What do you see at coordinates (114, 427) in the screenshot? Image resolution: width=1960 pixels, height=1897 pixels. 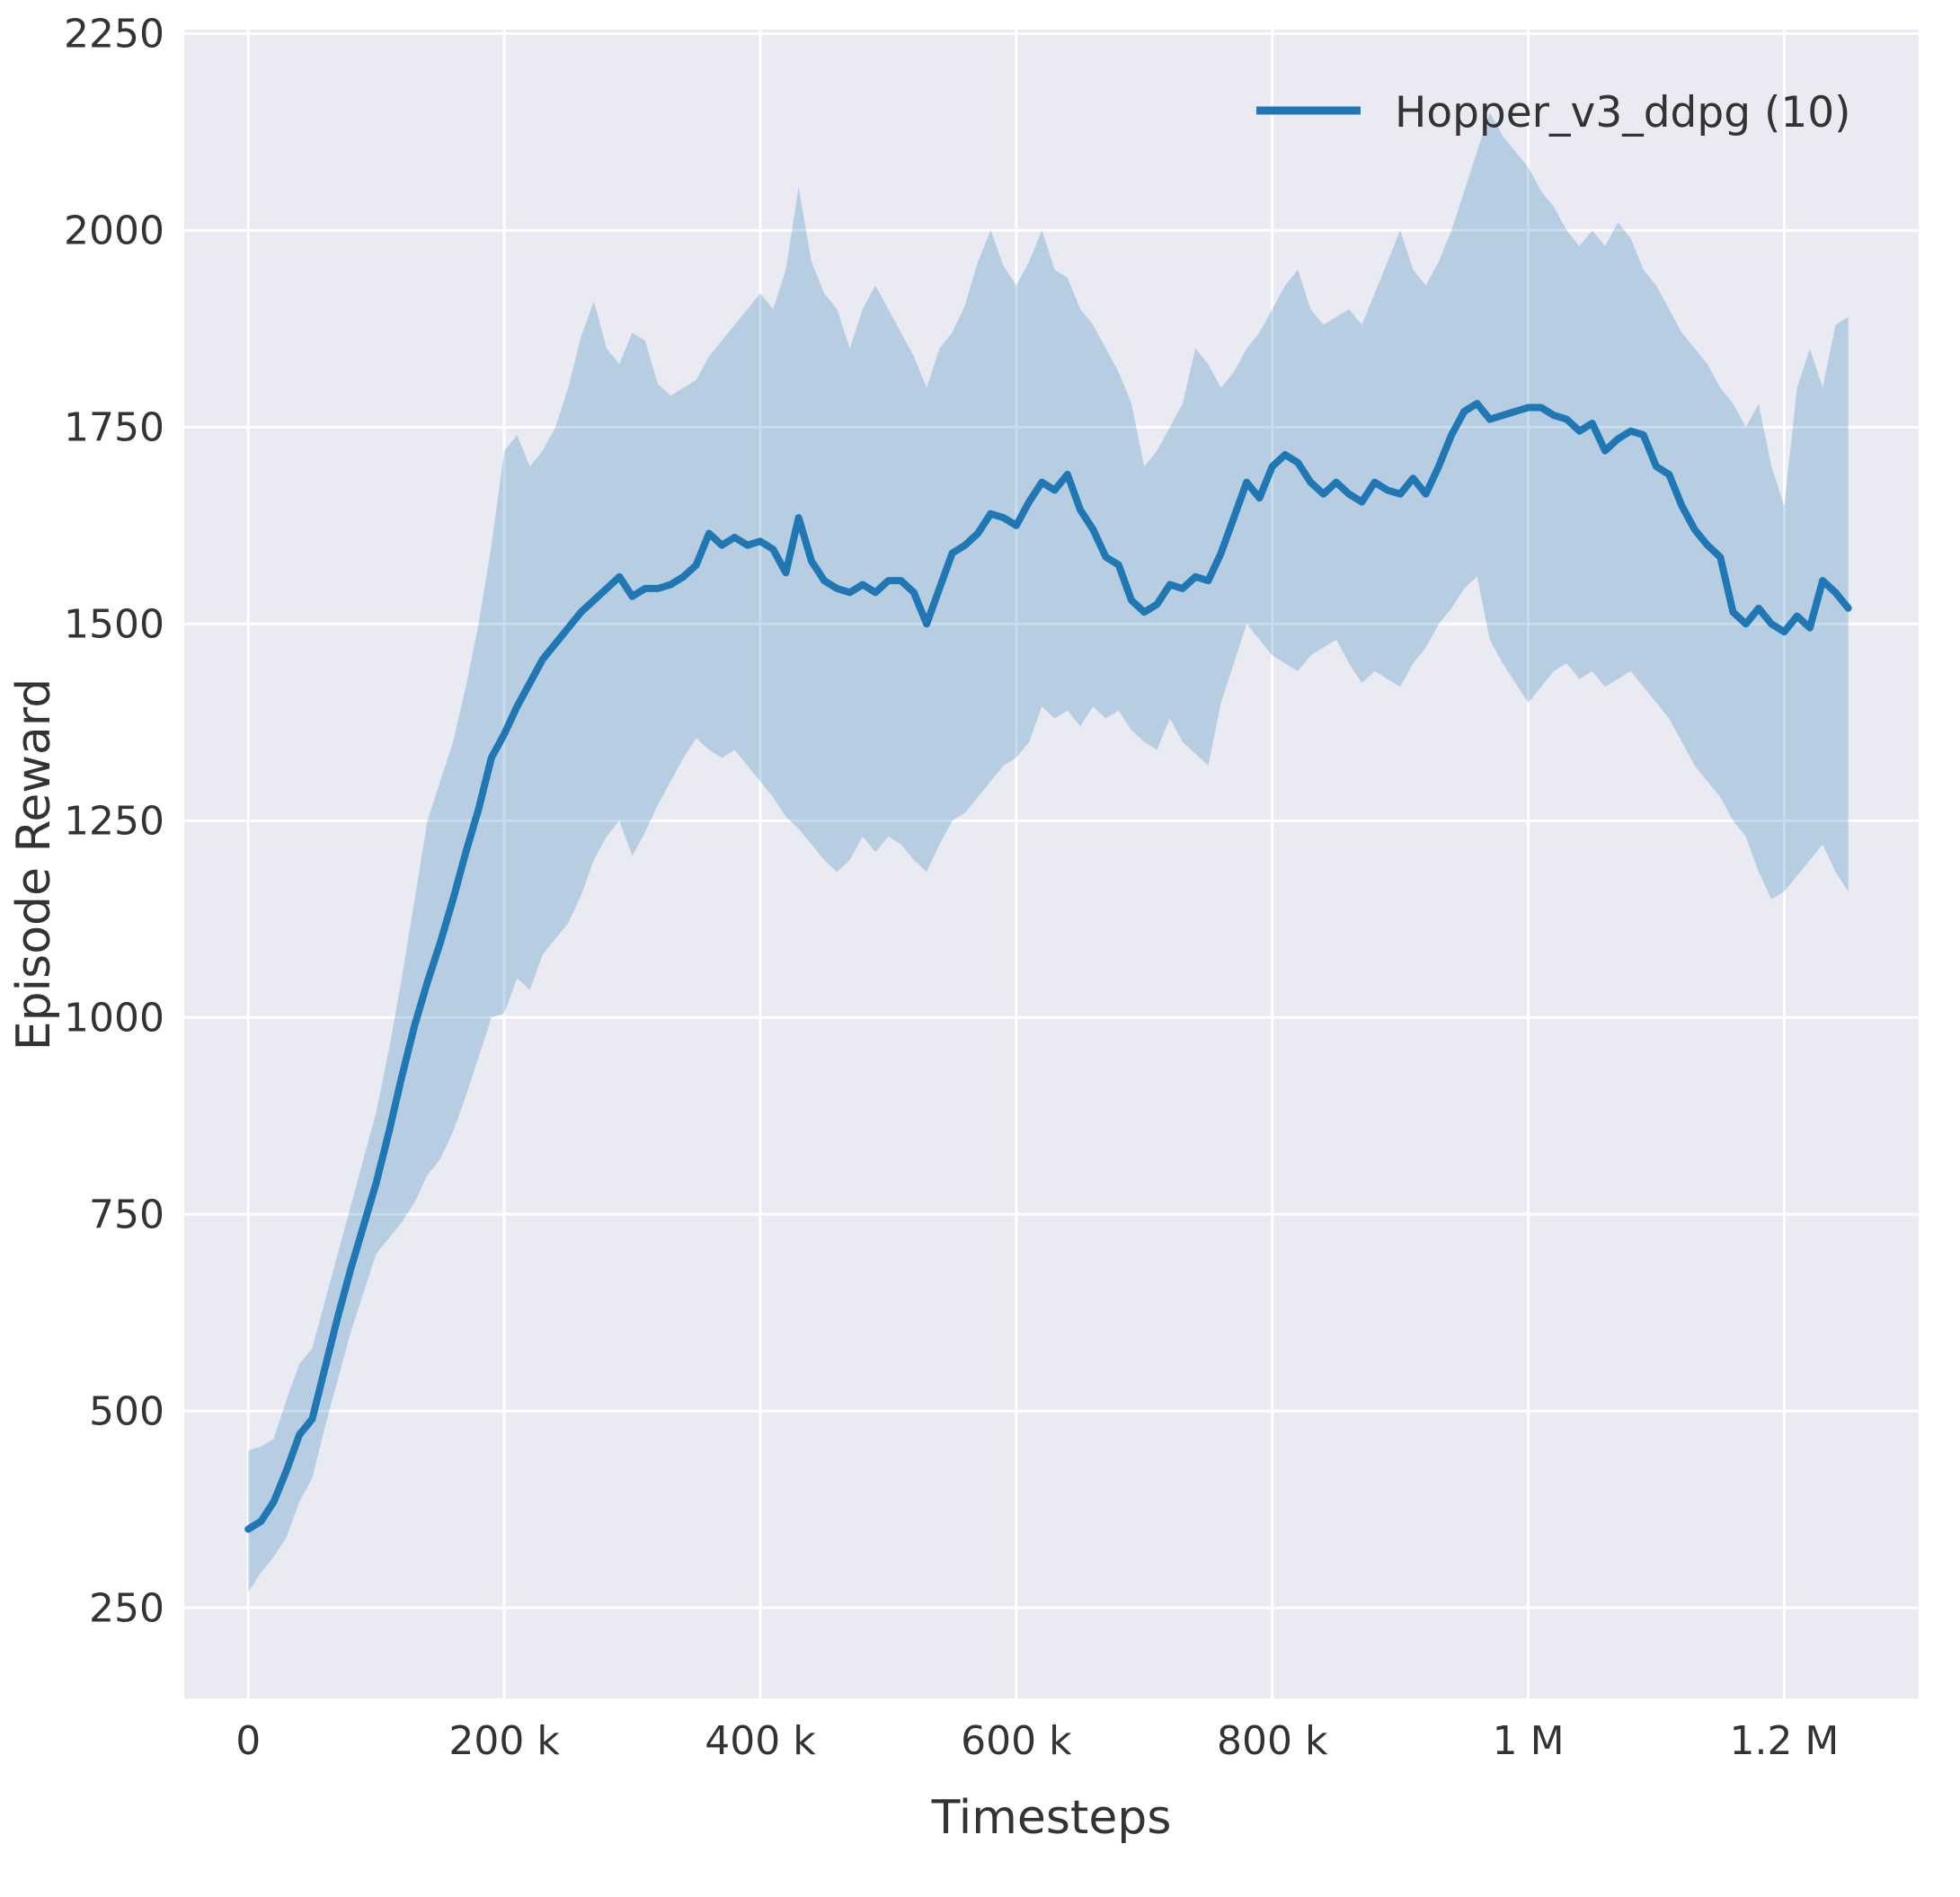 I see `y-tick-label: 1750` at bounding box center [114, 427].